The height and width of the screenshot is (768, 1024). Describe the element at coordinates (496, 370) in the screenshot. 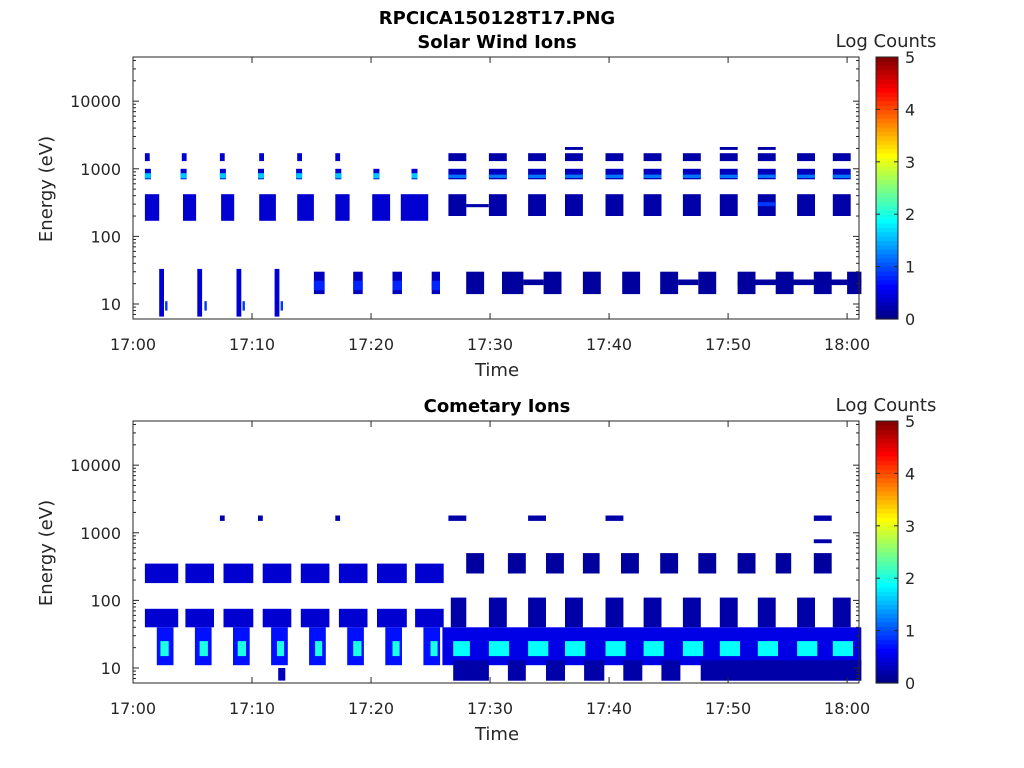

I see `x-axis-label-solar-wind: Time` at that location.